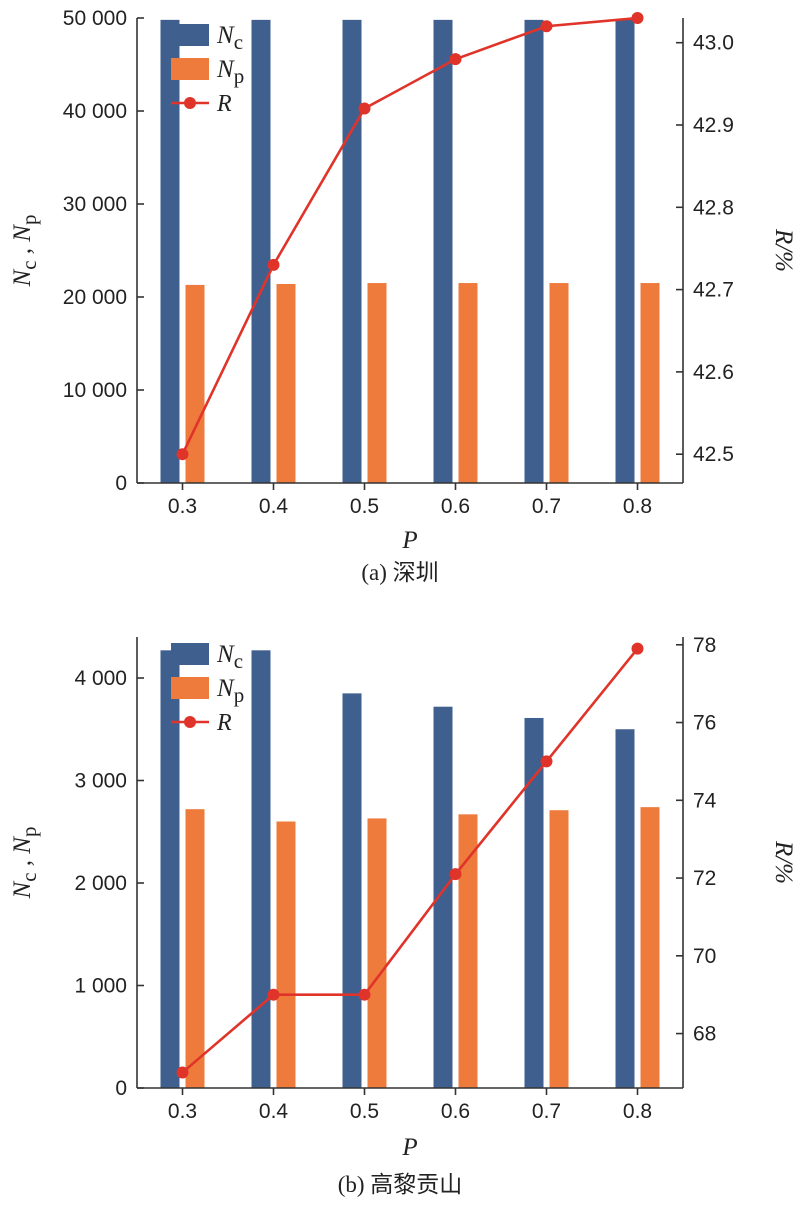 Image resolution: width=800 pixels, height=1211 pixels. I want to click on tick-label-left: 20 000, so click(95, 297).